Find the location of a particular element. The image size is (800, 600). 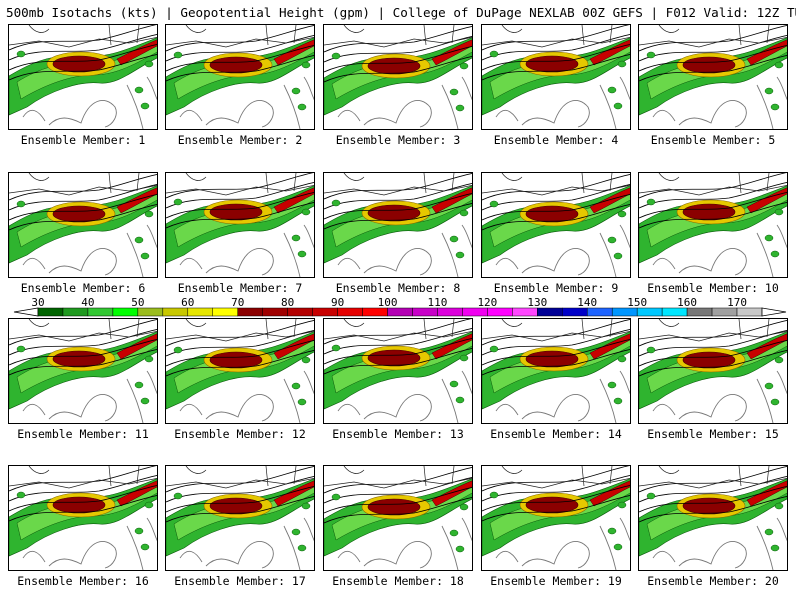

colorbar-tick-label: 150 is located at coordinates (637, 302).